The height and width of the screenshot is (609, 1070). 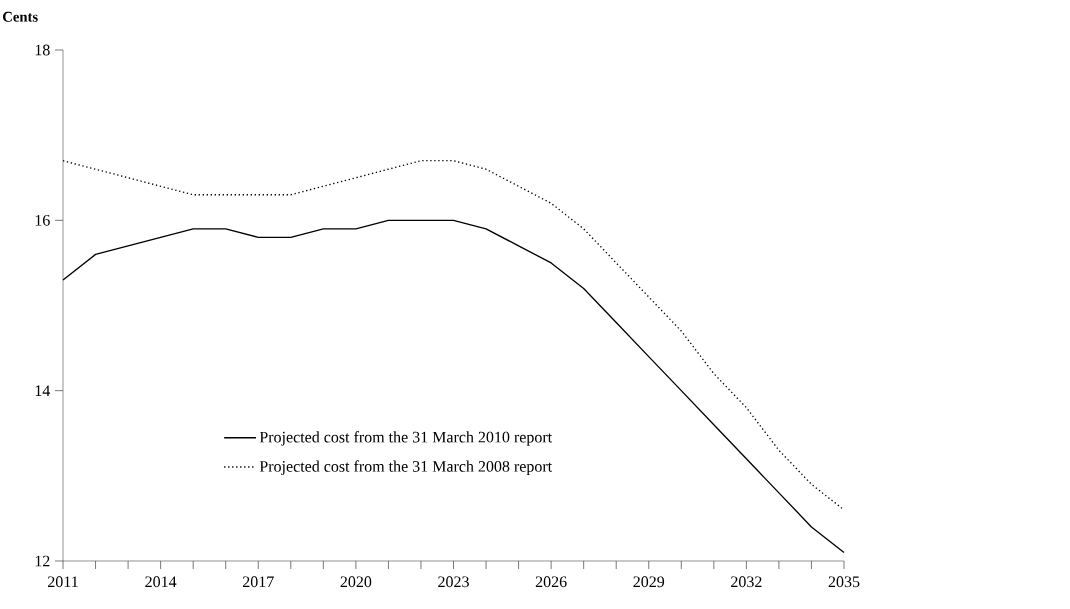 I want to click on x-tick-label: 2017, so click(x=258, y=582).